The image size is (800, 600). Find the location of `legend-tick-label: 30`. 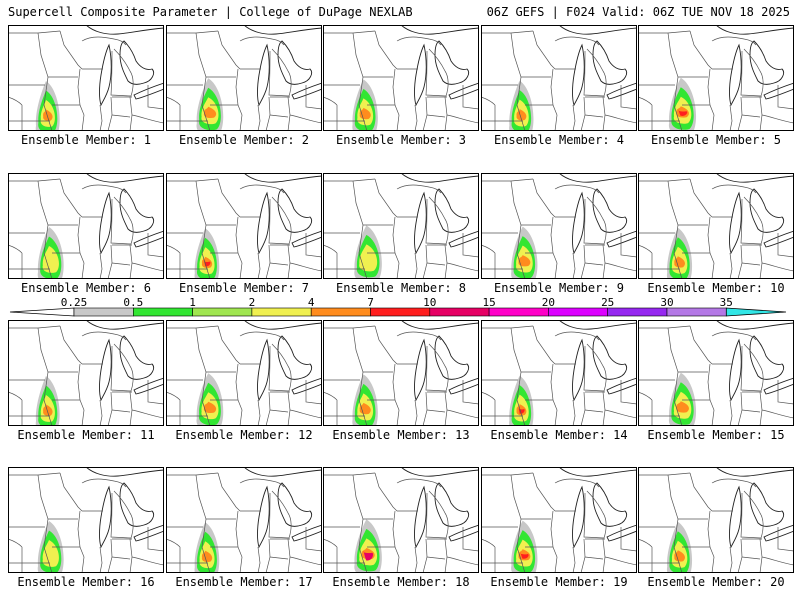

legend-tick-label: 30 is located at coordinates (667, 302).